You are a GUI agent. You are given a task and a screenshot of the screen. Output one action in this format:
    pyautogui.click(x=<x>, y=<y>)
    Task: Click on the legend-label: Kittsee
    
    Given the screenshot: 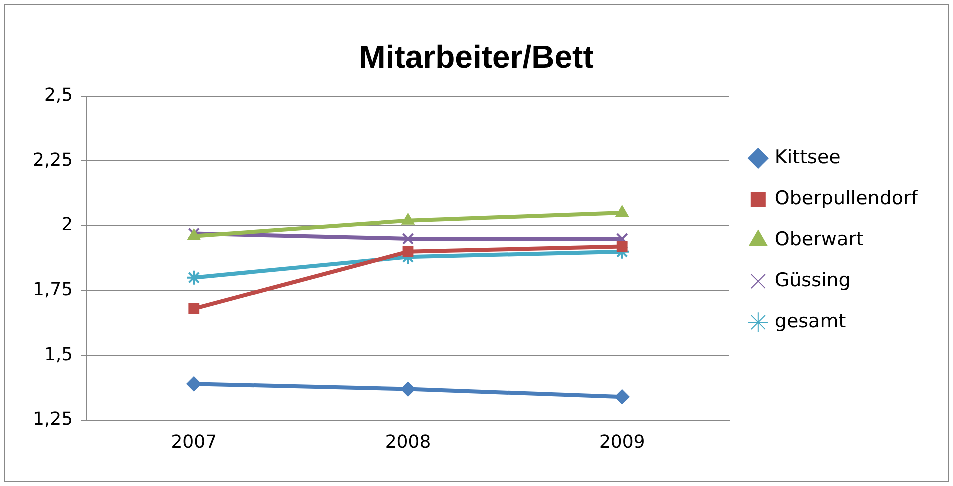 What is the action you would take?
    pyautogui.click(x=807, y=157)
    